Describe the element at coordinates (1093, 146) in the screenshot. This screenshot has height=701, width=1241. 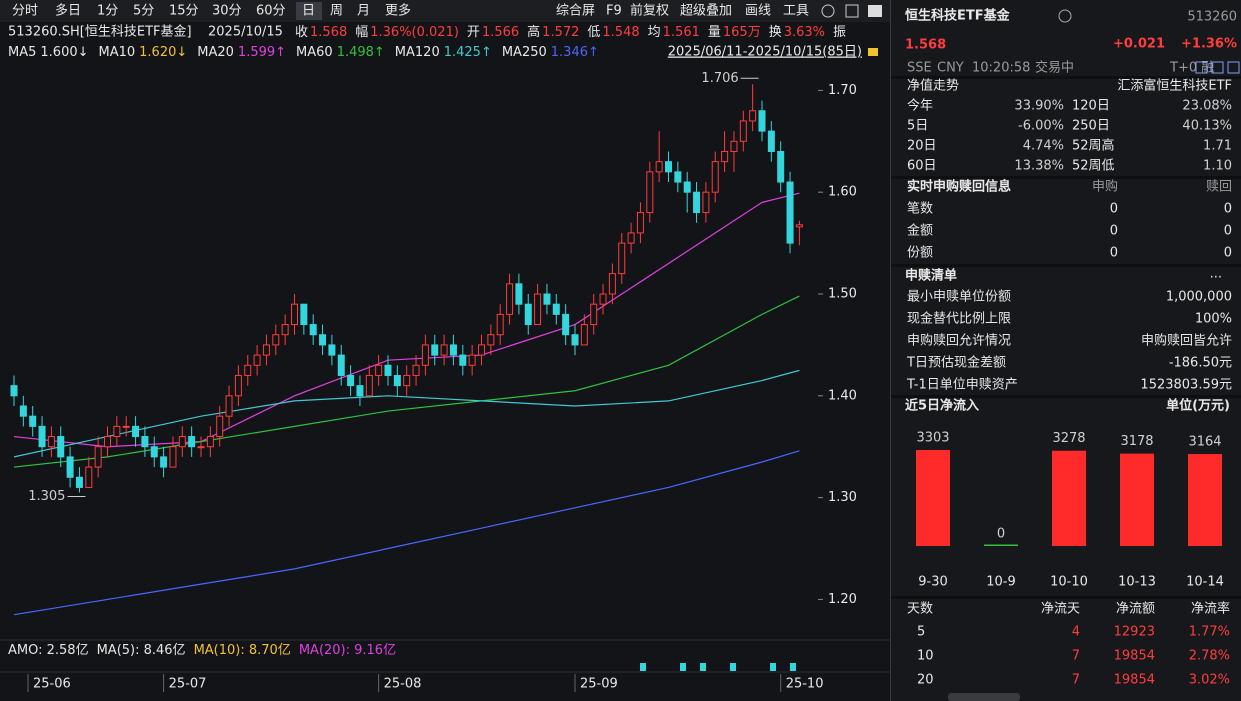
I see `nav-label: 52周高` at that location.